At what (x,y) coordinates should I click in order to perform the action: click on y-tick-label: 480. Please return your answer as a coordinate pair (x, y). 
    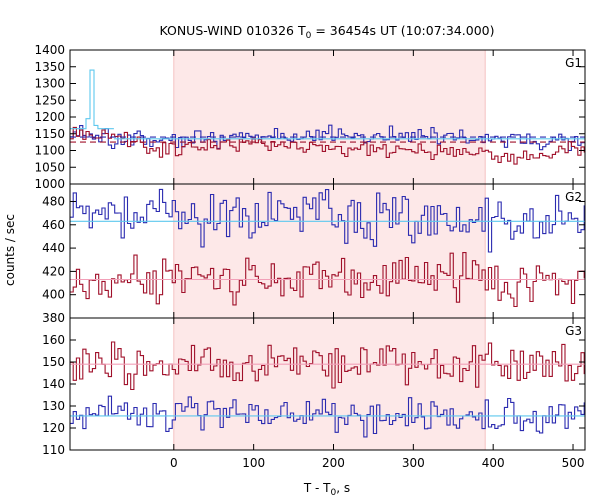
    Looking at the image, I should click on (53, 201).